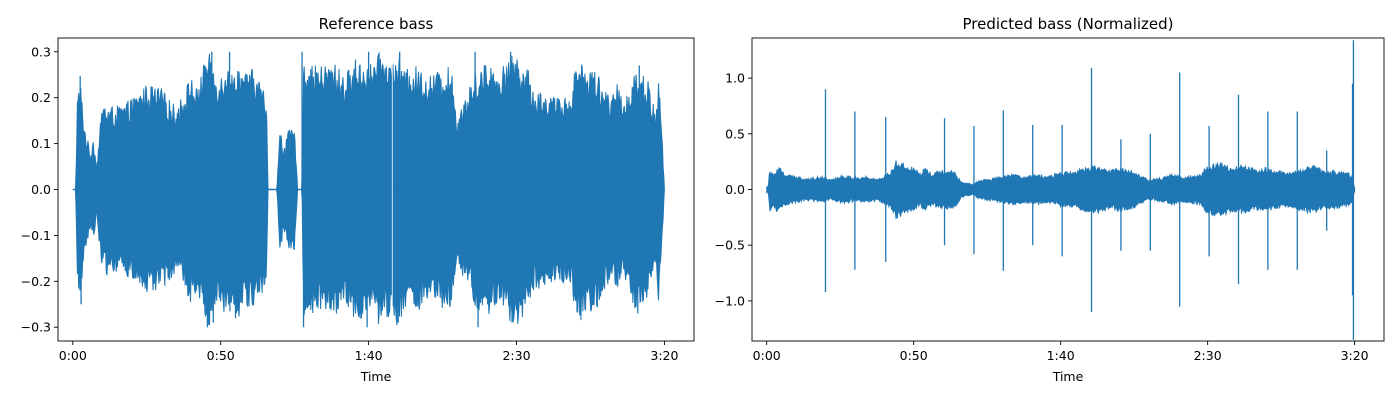 The height and width of the screenshot is (400, 1400). What do you see at coordinates (36, 281) in the screenshot?
I see `y-tick-label: −0.2` at bounding box center [36, 281].